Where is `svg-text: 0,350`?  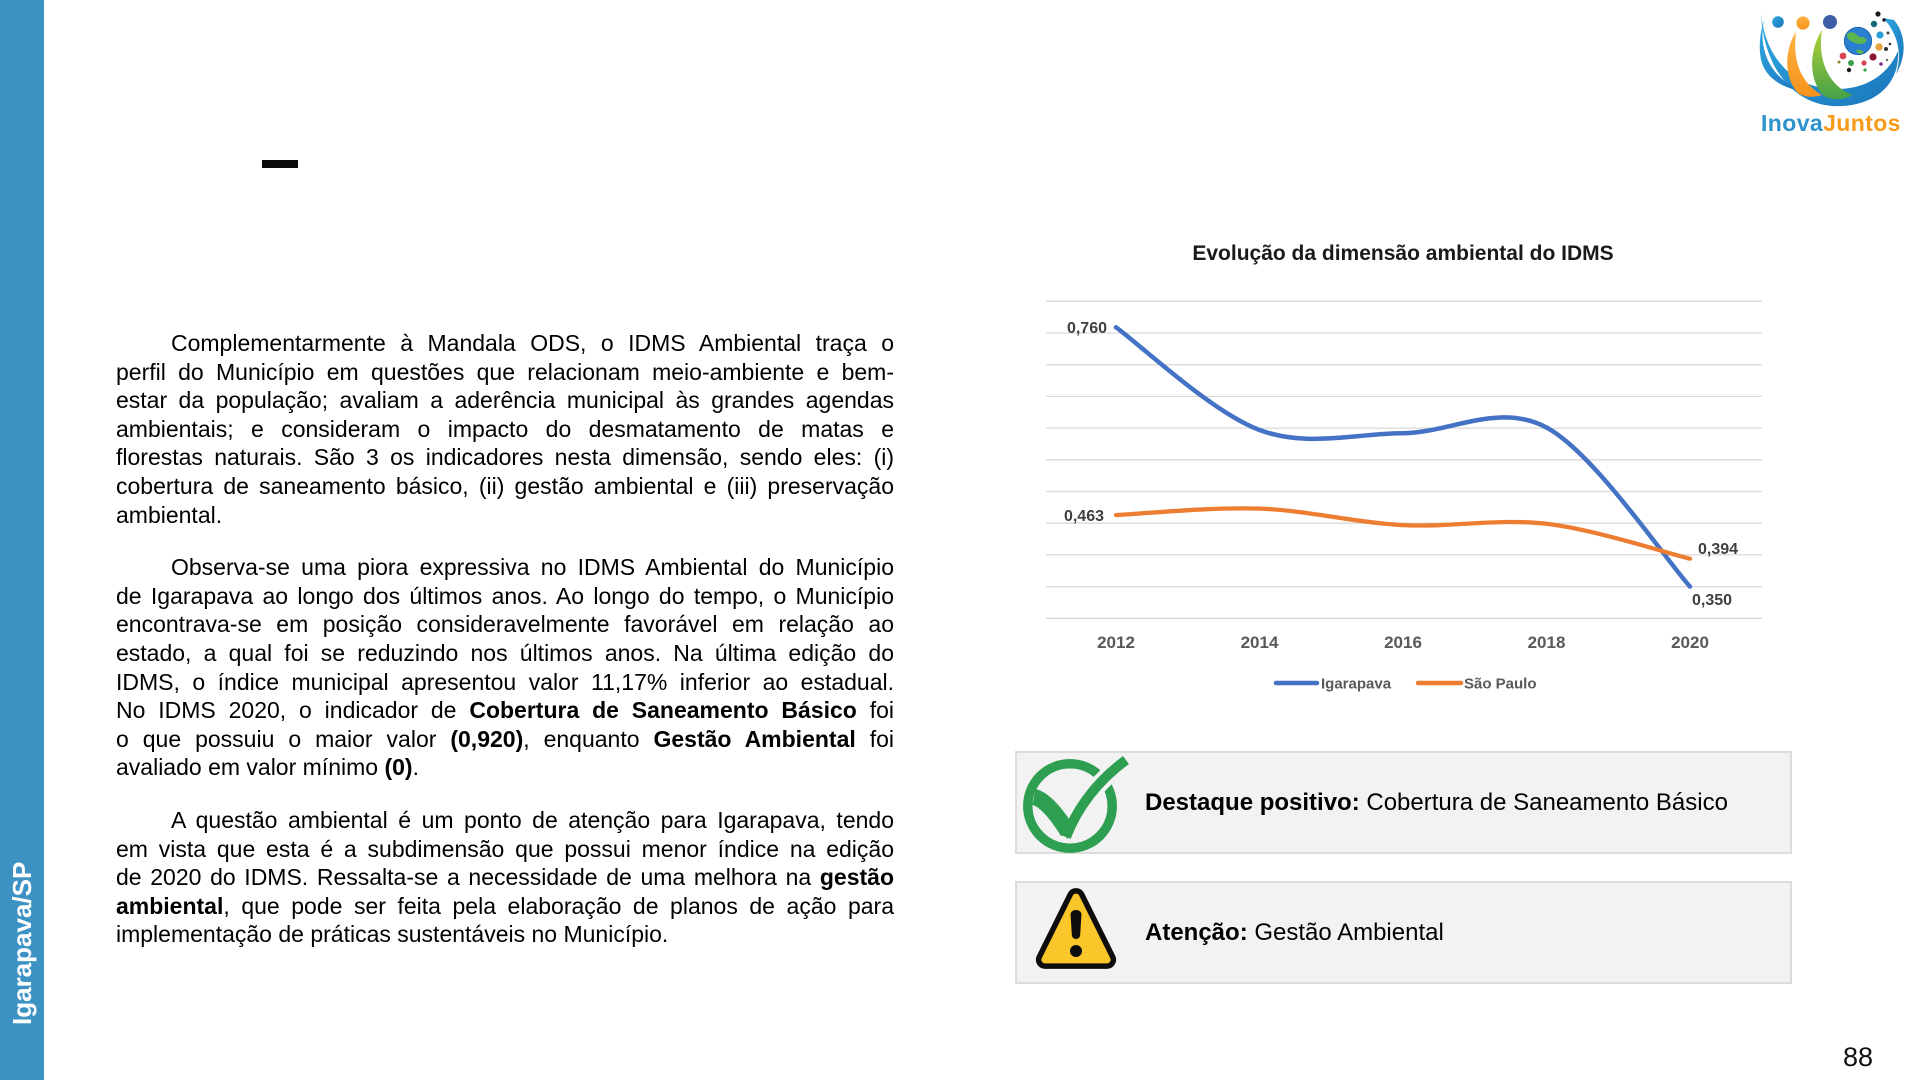
svg-text: 0,350 is located at coordinates (1712, 600).